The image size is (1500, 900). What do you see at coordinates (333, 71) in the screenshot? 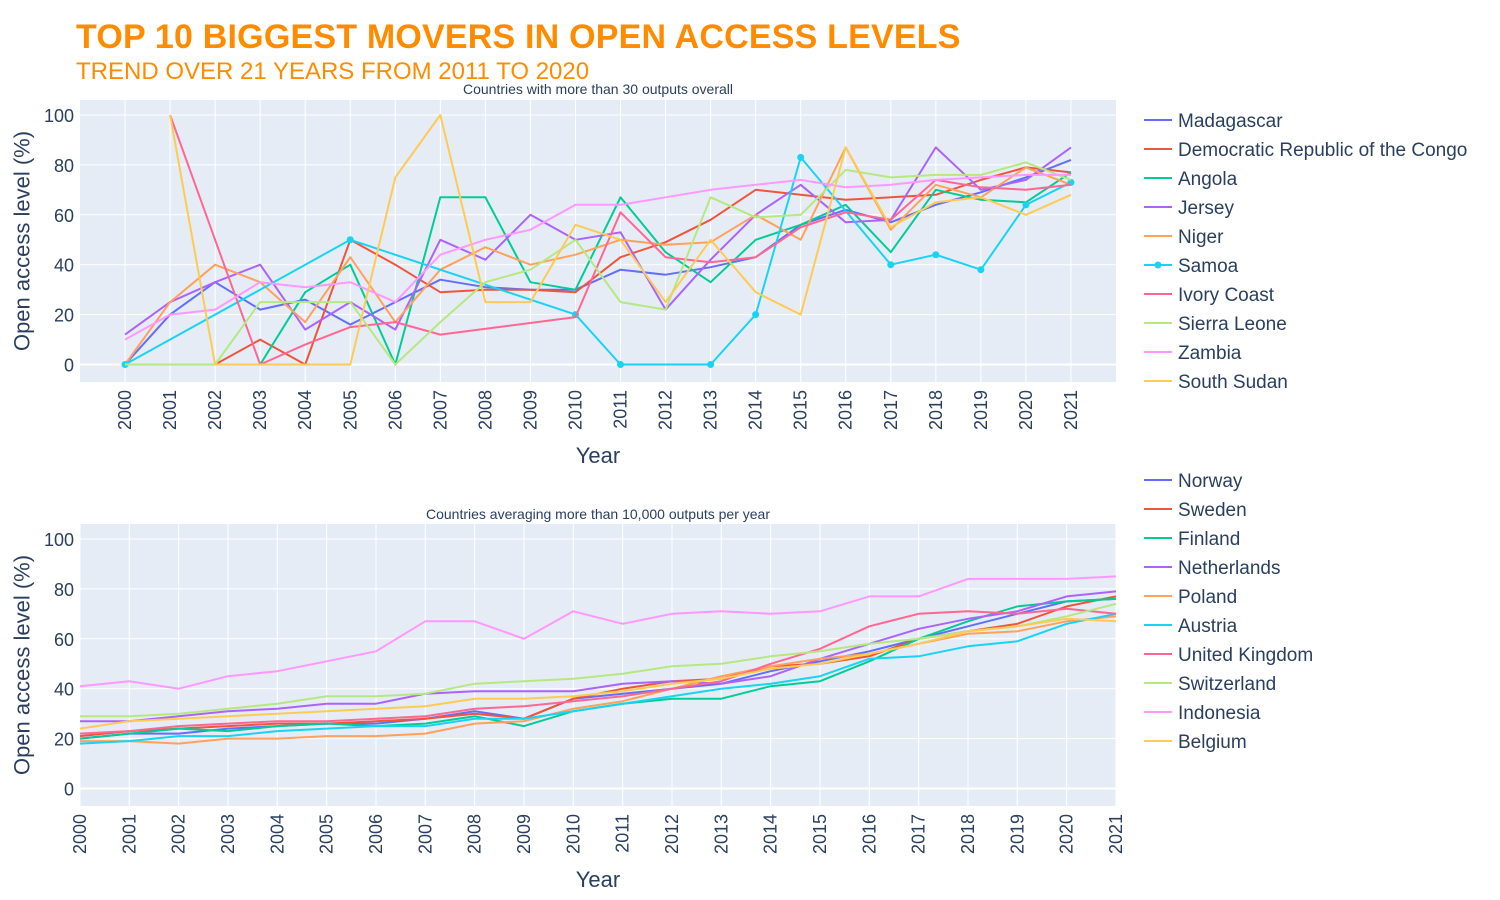
I see `chart-subtitle: TREND OVER 21 YEARS FROM 2011 TO 2020` at bounding box center [333, 71].